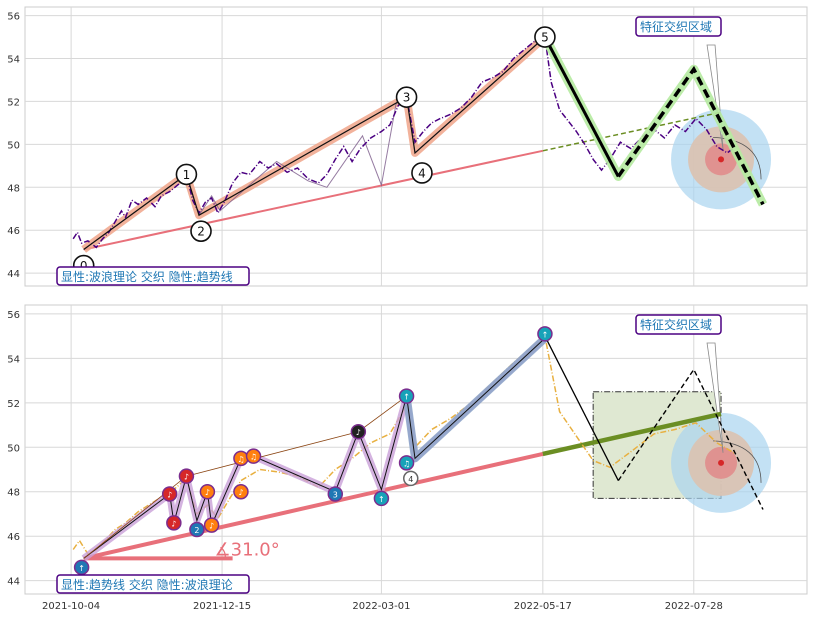 The height and width of the screenshot is (621, 813). What do you see at coordinates (147, 276) in the screenshot?
I see `info-label: 显性:波浪理论 交织 隐性:趋势线` at bounding box center [147, 276].